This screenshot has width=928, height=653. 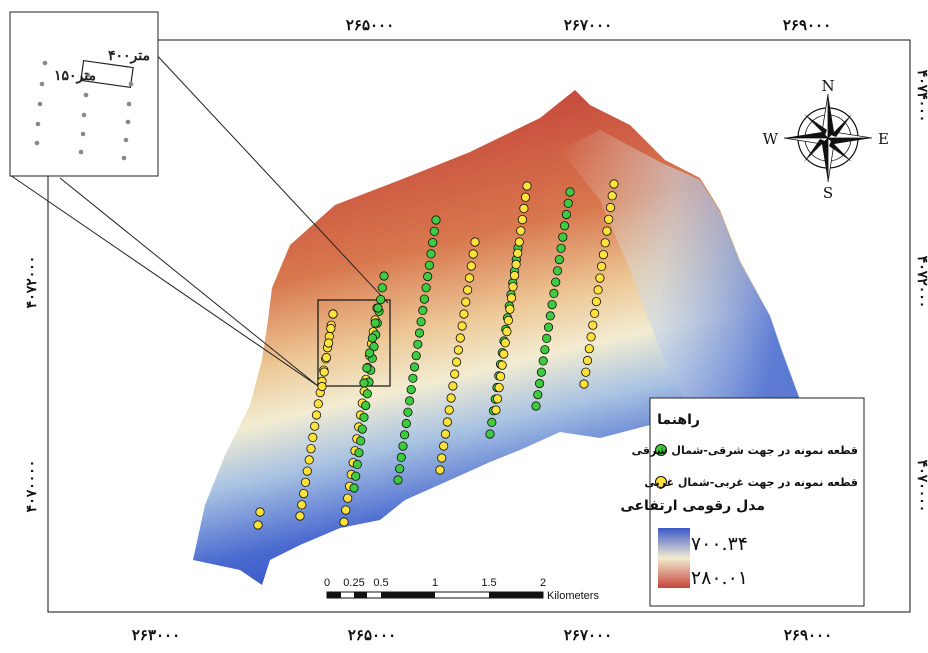 What do you see at coordinates (107, 74) in the screenshot?
I see `inset-plot-rect` at bounding box center [107, 74].